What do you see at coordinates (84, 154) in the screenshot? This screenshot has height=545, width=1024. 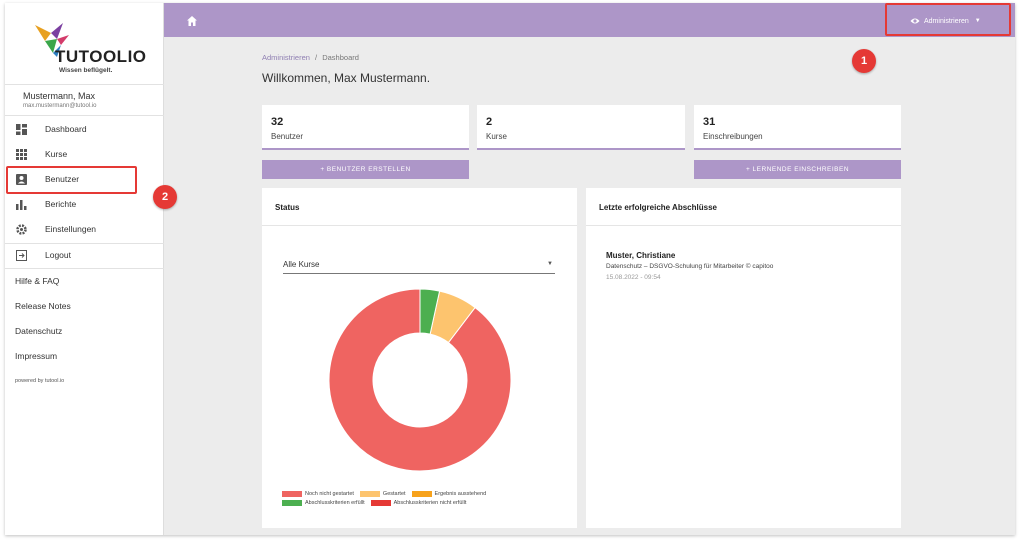 I see `sidebar-item-kurse: Kurse` at bounding box center [84, 154].